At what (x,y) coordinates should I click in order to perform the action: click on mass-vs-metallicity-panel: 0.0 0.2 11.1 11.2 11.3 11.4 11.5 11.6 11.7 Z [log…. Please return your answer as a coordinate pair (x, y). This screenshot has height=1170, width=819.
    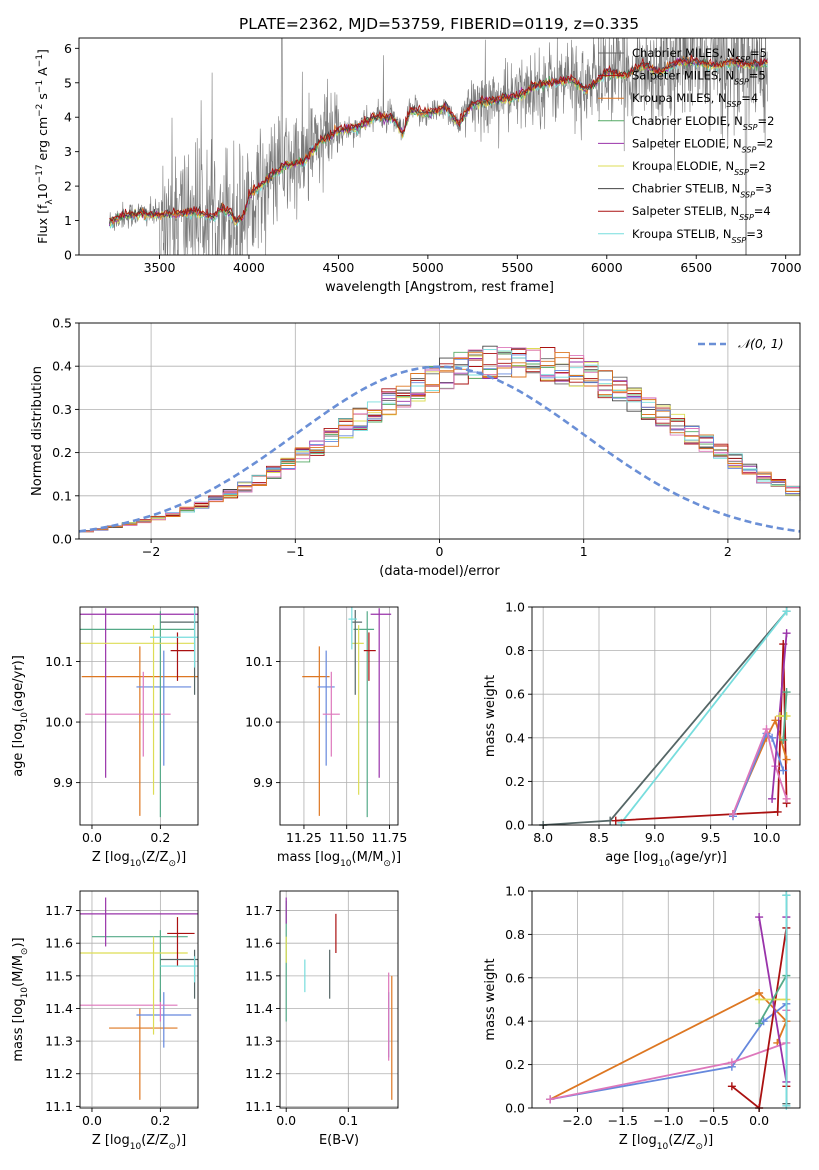
    Looking at the image, I should click on (105, 1021).